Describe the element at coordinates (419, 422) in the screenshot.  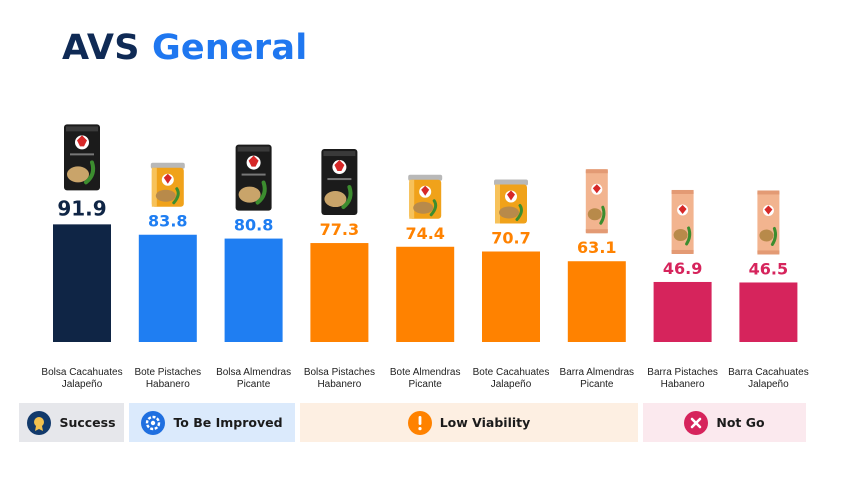
I see `exclamation-icon` at that location.